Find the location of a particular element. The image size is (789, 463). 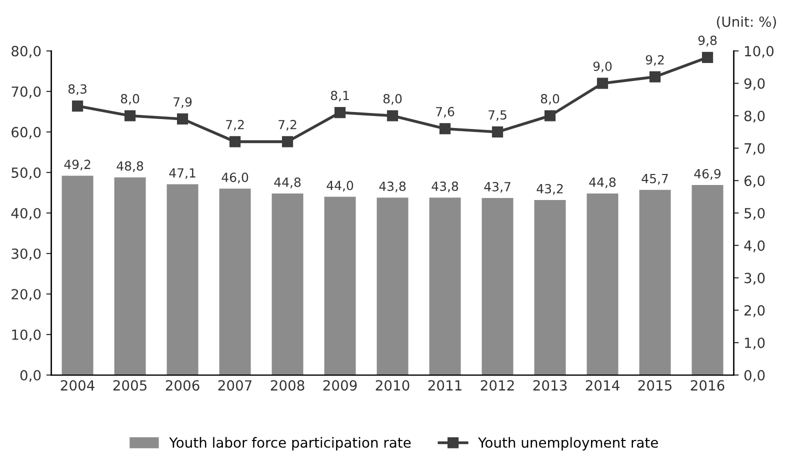

data-label: 9,8 is located at coordinates (707, 41).